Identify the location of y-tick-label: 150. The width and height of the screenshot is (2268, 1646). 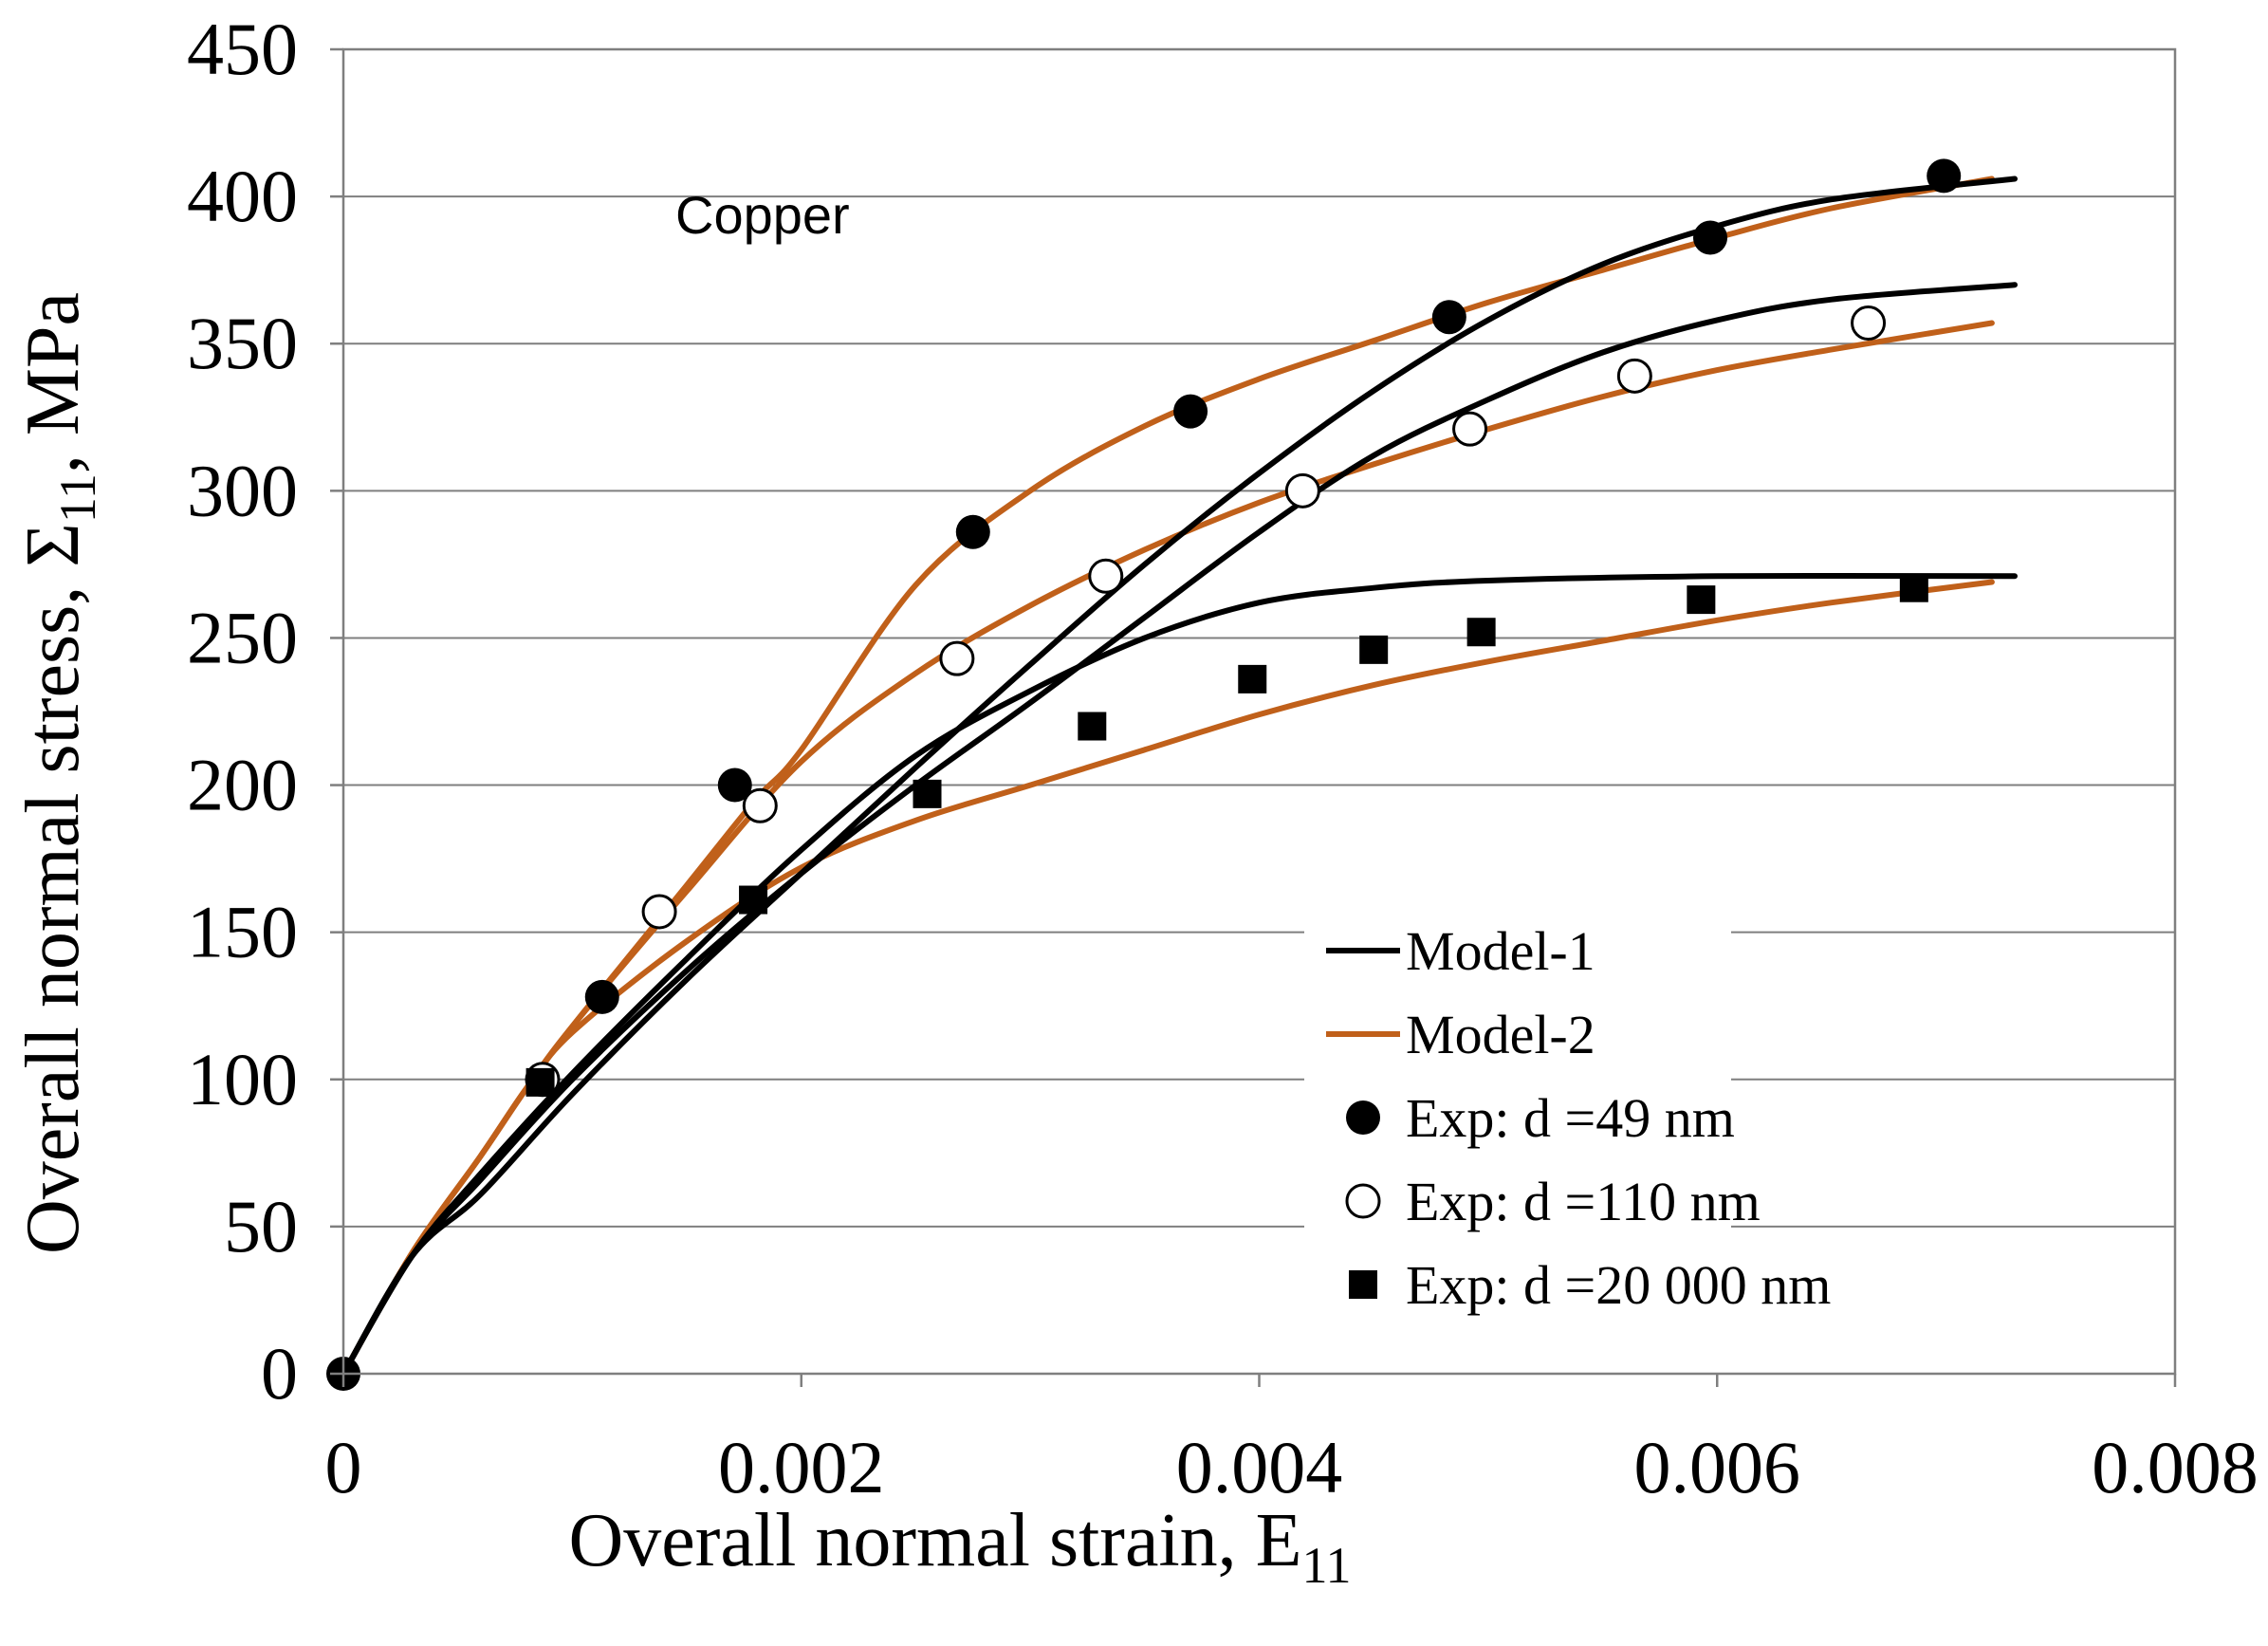
(242, 932).